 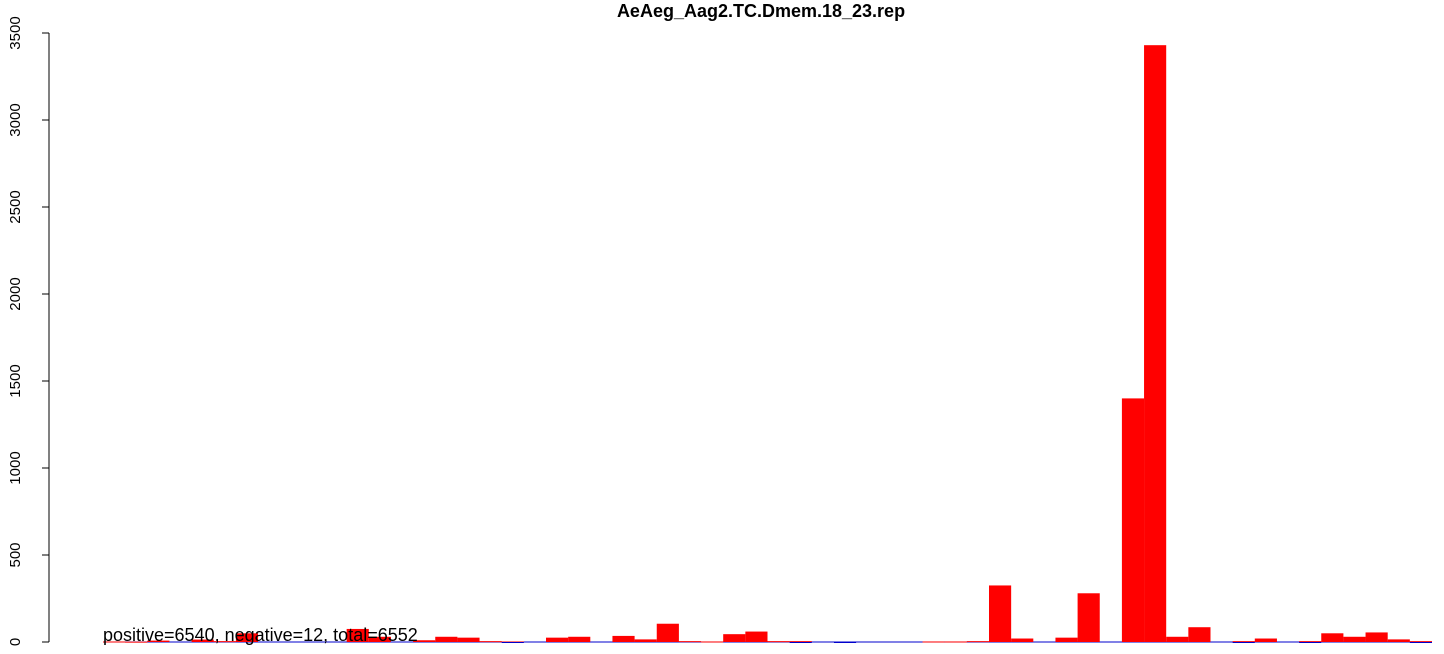 I want to click on summary-annotation: positive=6540, negative=12, total=6552, so click(x=260, y=635).